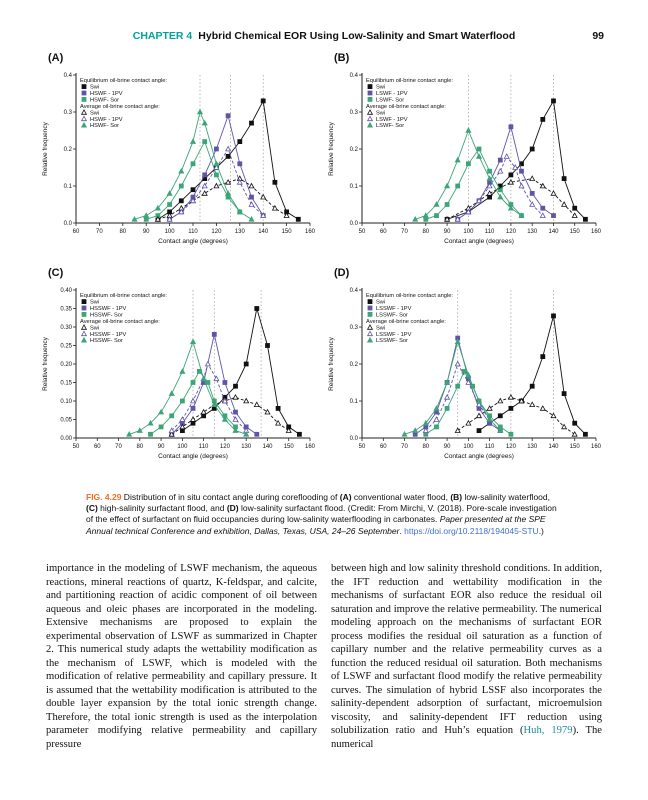 This screenshot has height=800, width=648. I want to click on text-segment: low-salinity waterflood,, so click(506, 497).